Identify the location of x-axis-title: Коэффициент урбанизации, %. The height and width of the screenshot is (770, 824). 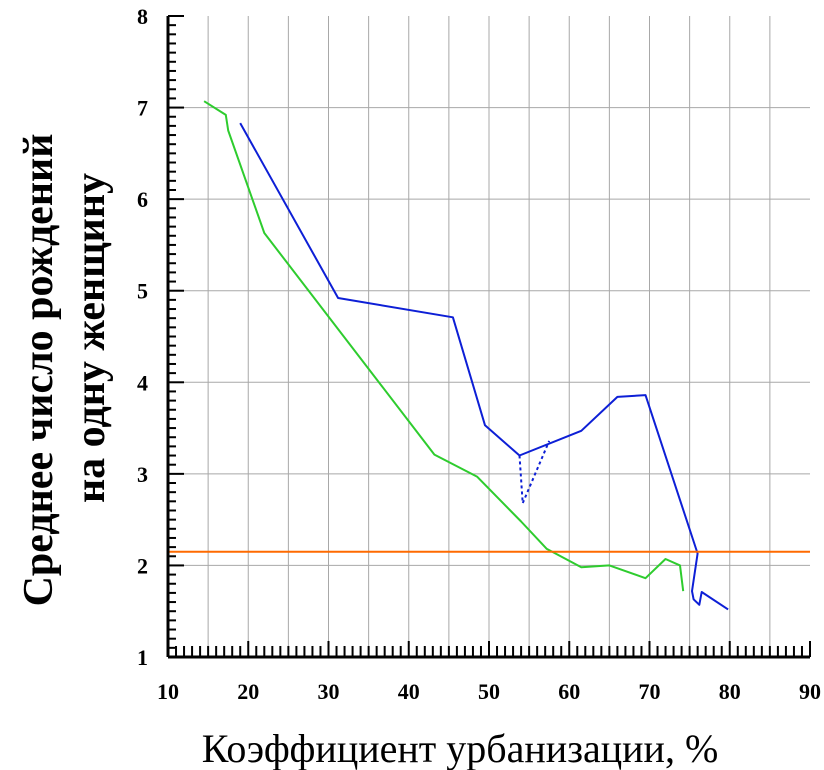
(460, 748).